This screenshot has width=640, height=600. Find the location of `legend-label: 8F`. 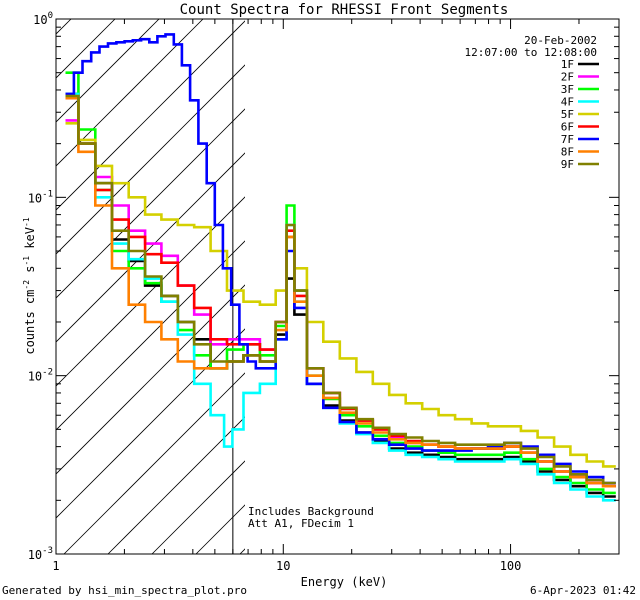

legend-label: 8F is located at coordinates (567, 152).